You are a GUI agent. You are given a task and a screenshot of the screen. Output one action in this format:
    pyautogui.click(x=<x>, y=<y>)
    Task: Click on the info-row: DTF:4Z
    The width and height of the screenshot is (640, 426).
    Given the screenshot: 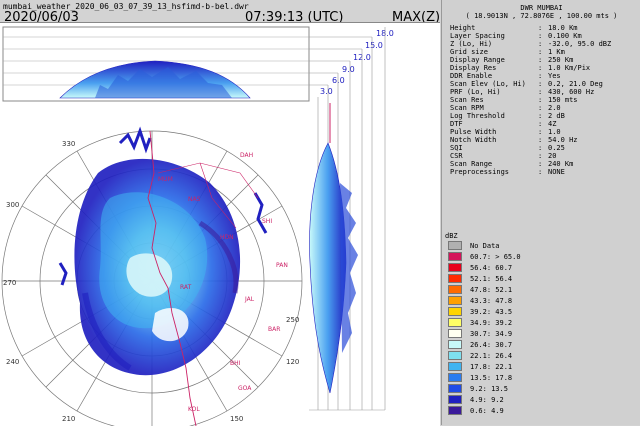 What is the action you would take?
    pyautogui.click(x=503, y=124)
    